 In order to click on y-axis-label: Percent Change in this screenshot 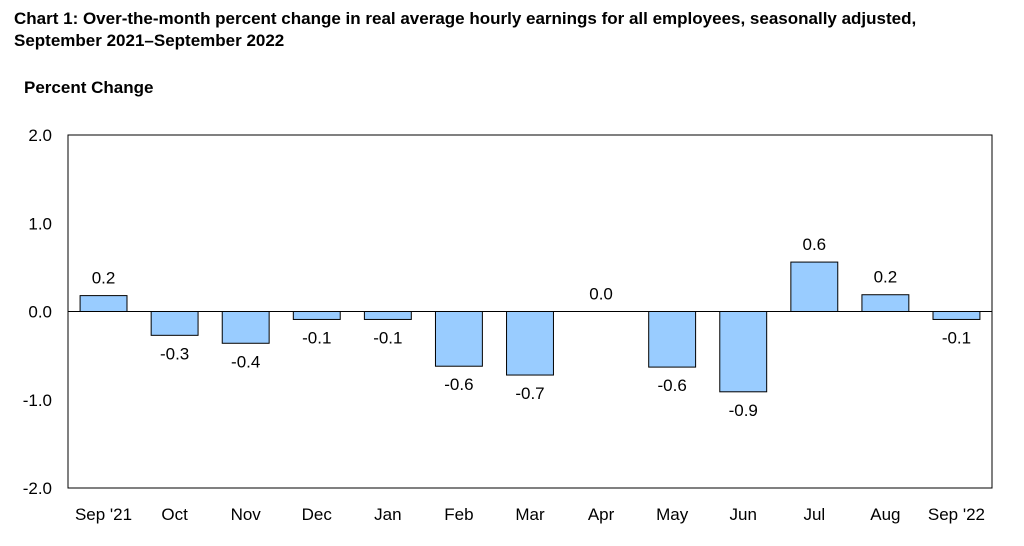, I will do `click(89, 87)`.